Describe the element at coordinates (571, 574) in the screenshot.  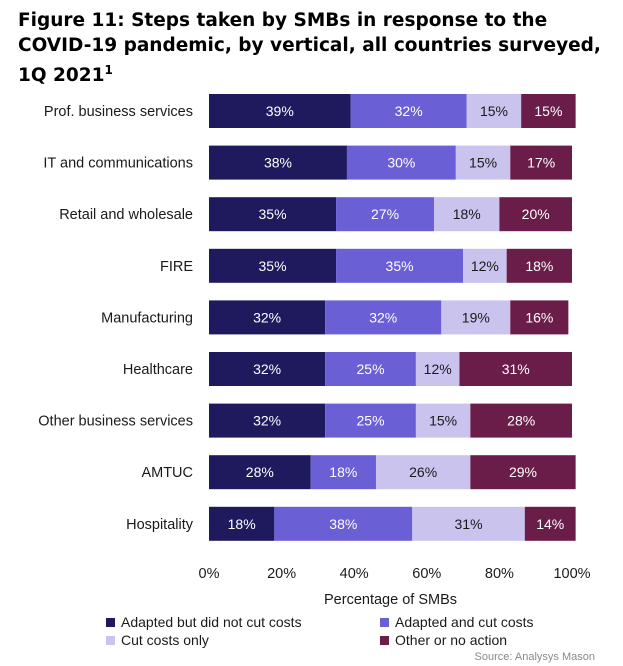
I see `x-tick-label: 100%` at that location.